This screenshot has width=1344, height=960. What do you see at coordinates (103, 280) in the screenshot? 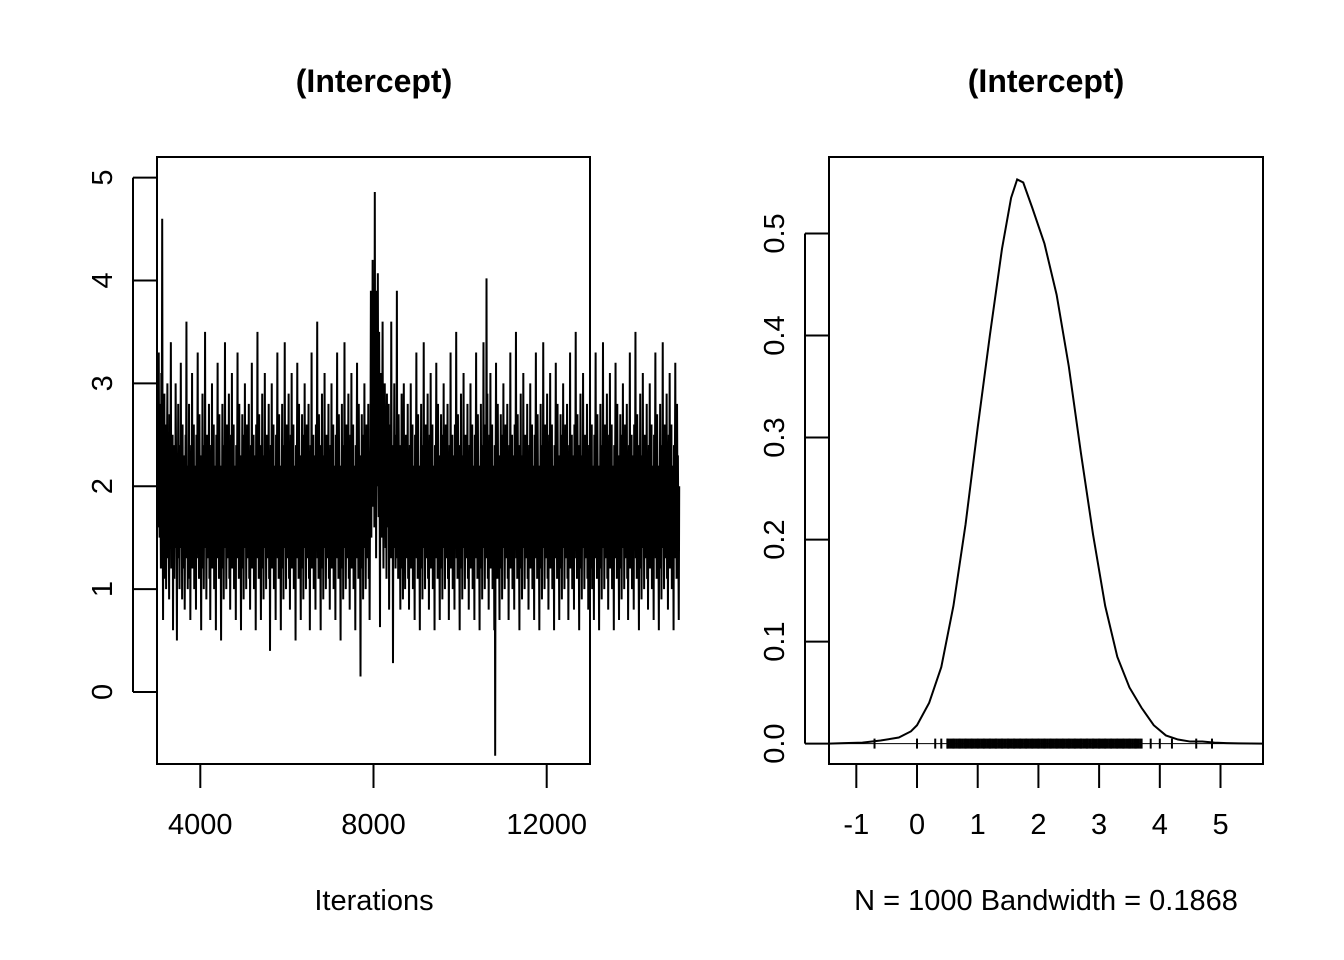
I see `trace-y-tick-label: 4` at bounding box center [103, 280].